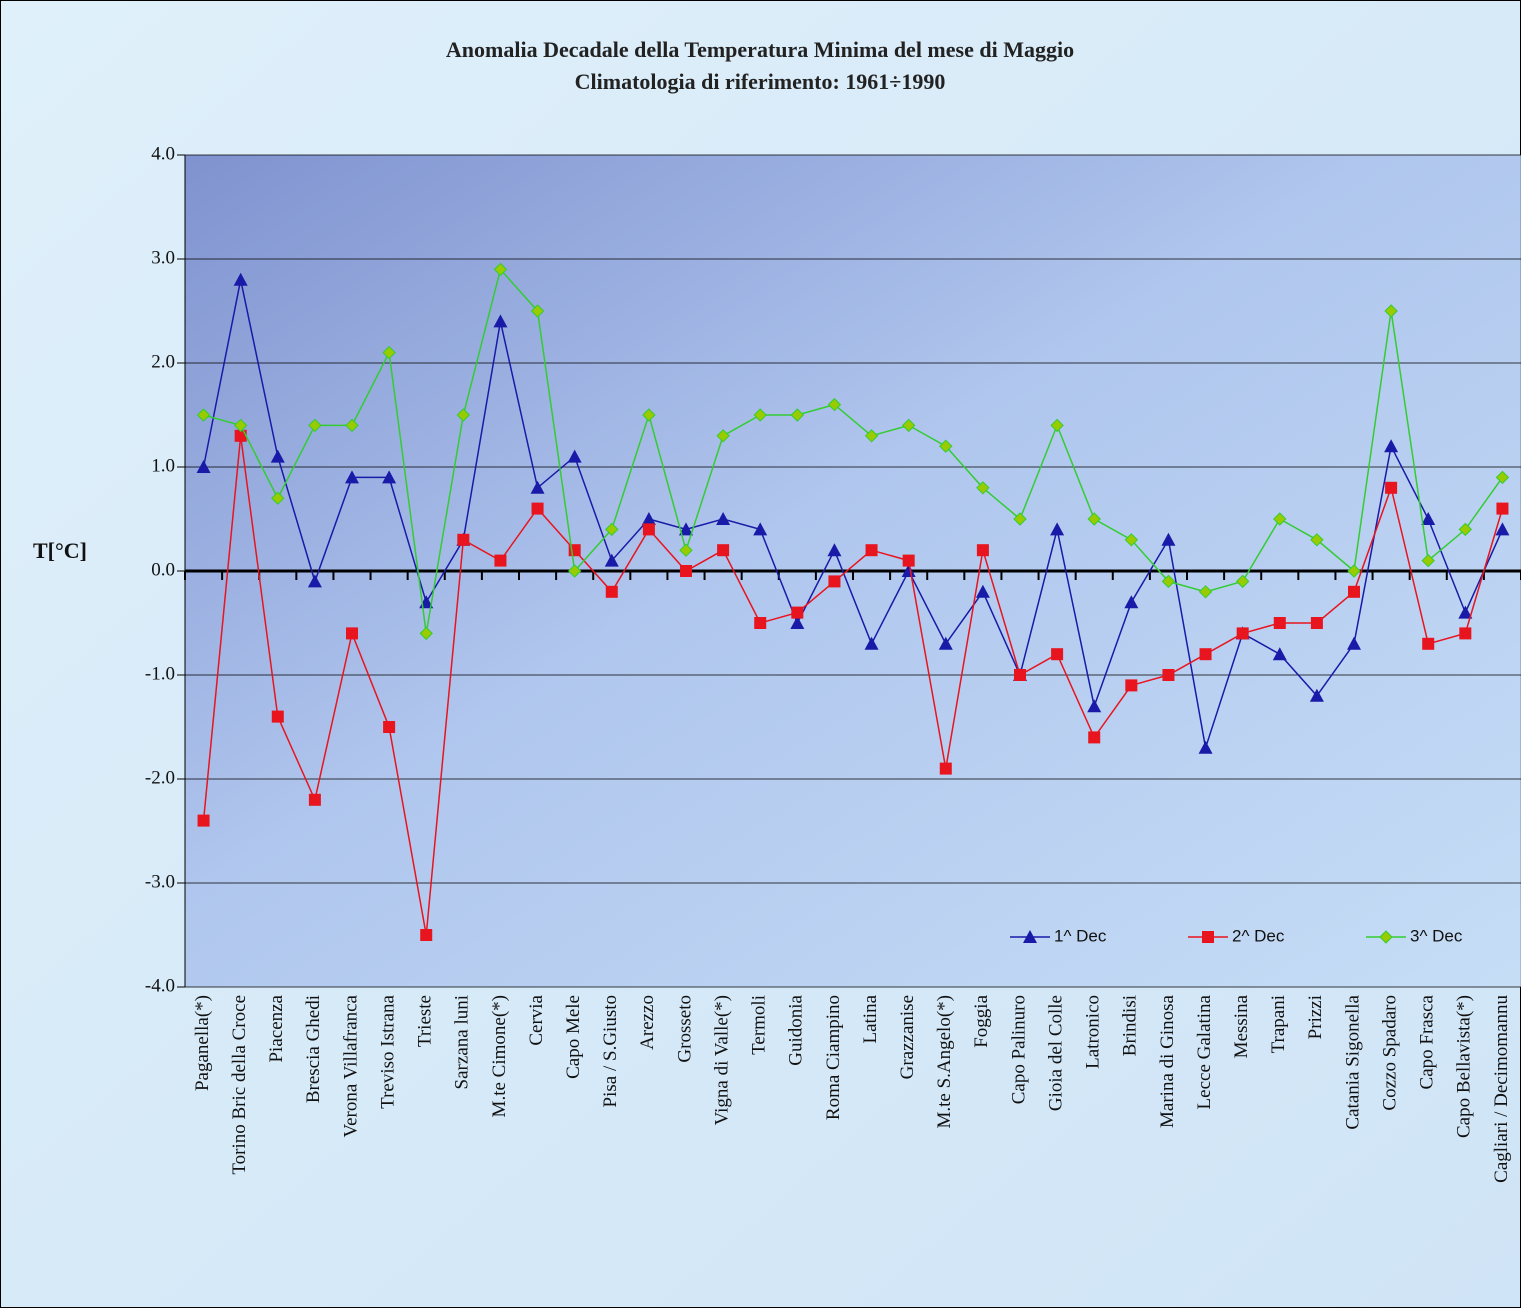 This screenshot has height=1313, width=1521. I want to click on x-tick-label: Paganella(*), so click(202, 1043).